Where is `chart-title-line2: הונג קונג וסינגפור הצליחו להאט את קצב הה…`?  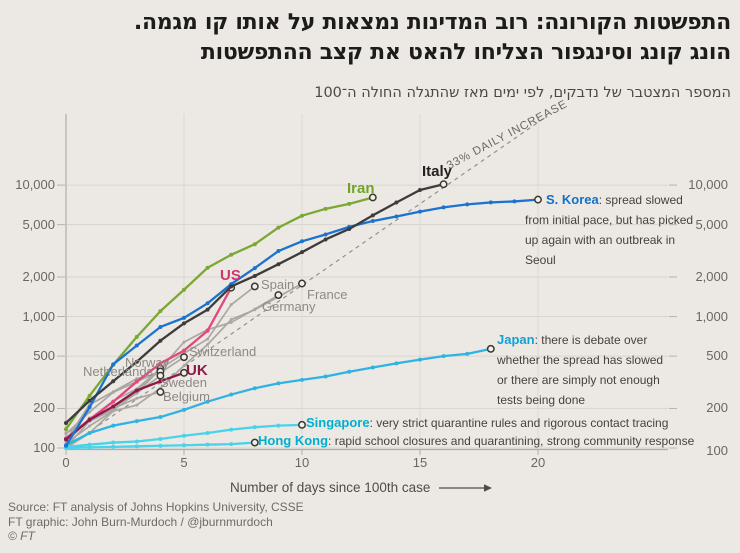 chart-title-line2: הונג קונג וסינגפור הצליחו להאט את קצב הה… is located at coordinates (465, 52).